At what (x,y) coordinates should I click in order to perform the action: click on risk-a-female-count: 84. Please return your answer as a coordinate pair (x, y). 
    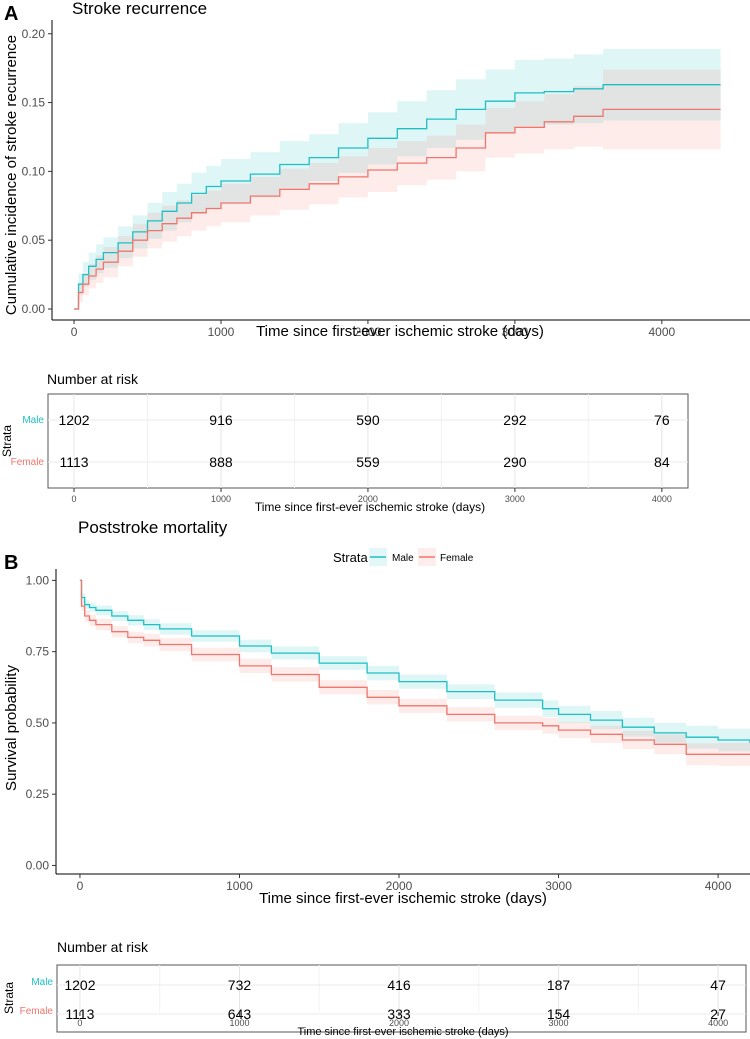
    Looking at the image, I should click on (662, 462).